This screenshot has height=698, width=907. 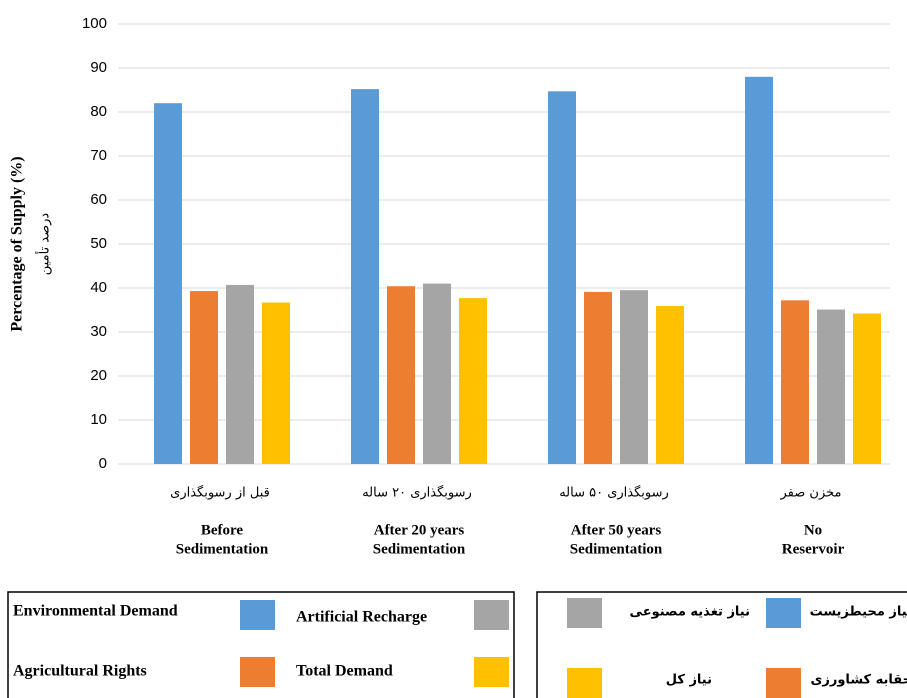 What do you see at coordinates (813, 549) in the screenshot?
I see `x-tick-label: Reservoir` at bounding box center [813, 549].